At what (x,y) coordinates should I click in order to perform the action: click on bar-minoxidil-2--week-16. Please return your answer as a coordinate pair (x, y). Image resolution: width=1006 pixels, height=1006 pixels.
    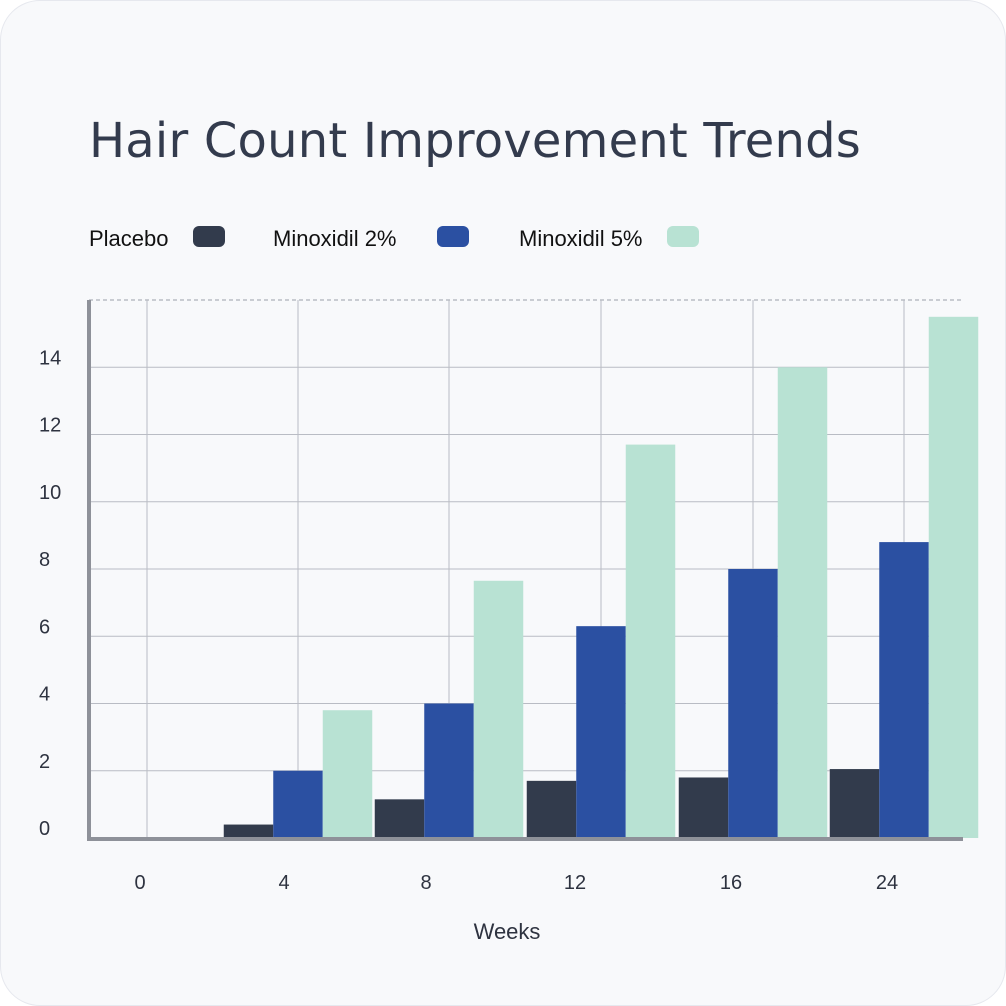
    Looking at the image, I should click on (753, 703).